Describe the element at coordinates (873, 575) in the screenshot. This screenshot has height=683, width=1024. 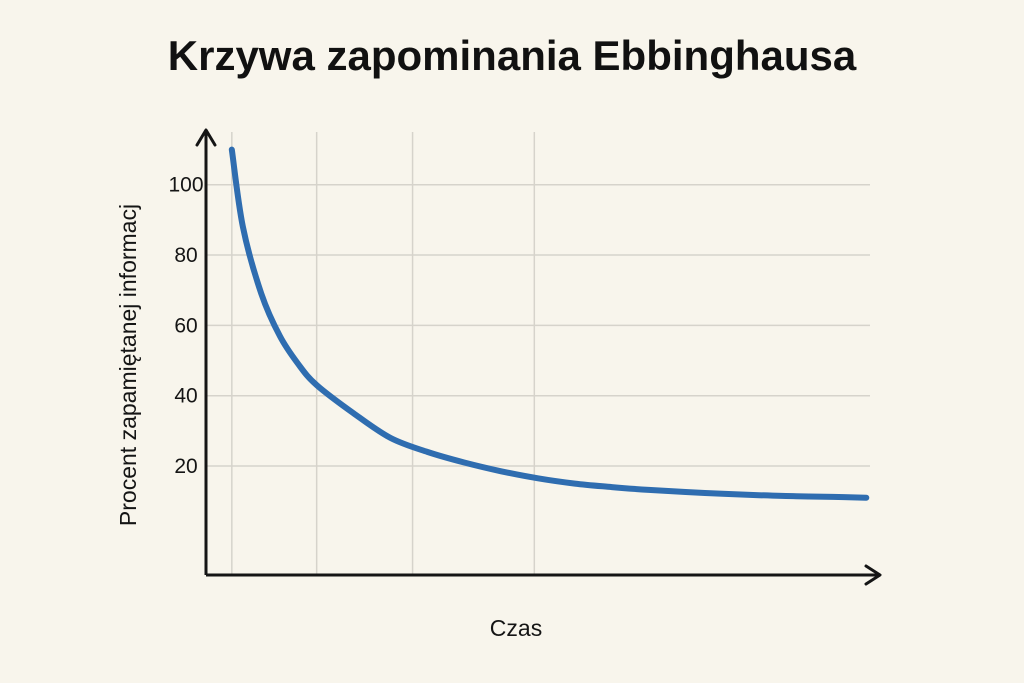
I see `x-axis-arrow-icon` at that location.